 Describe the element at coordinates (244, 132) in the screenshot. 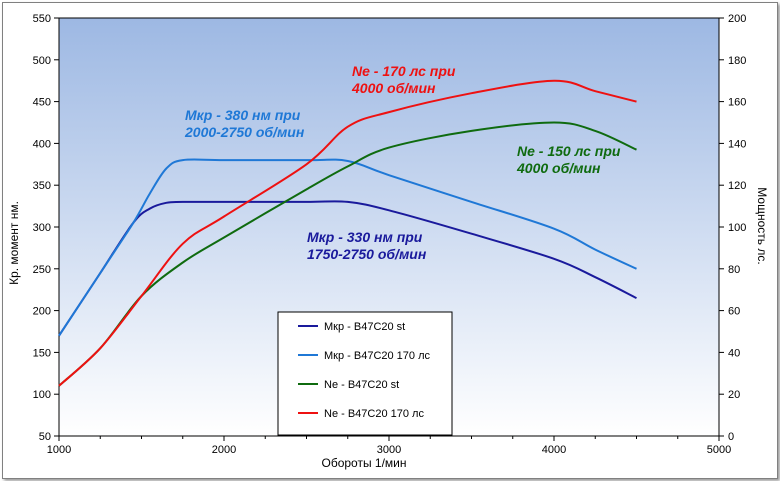

I see `annotation-line: 2000-2750 об/мин` at that location.